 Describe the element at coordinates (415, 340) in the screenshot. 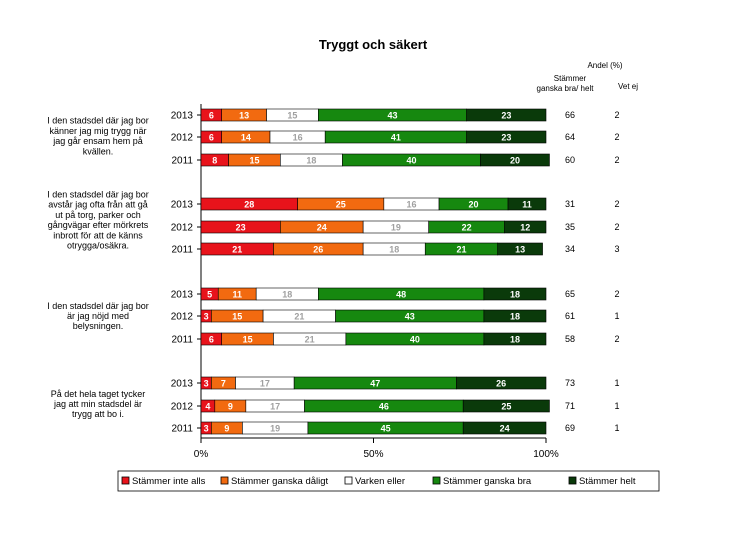

I see `bar-value-label: 40` at that location.